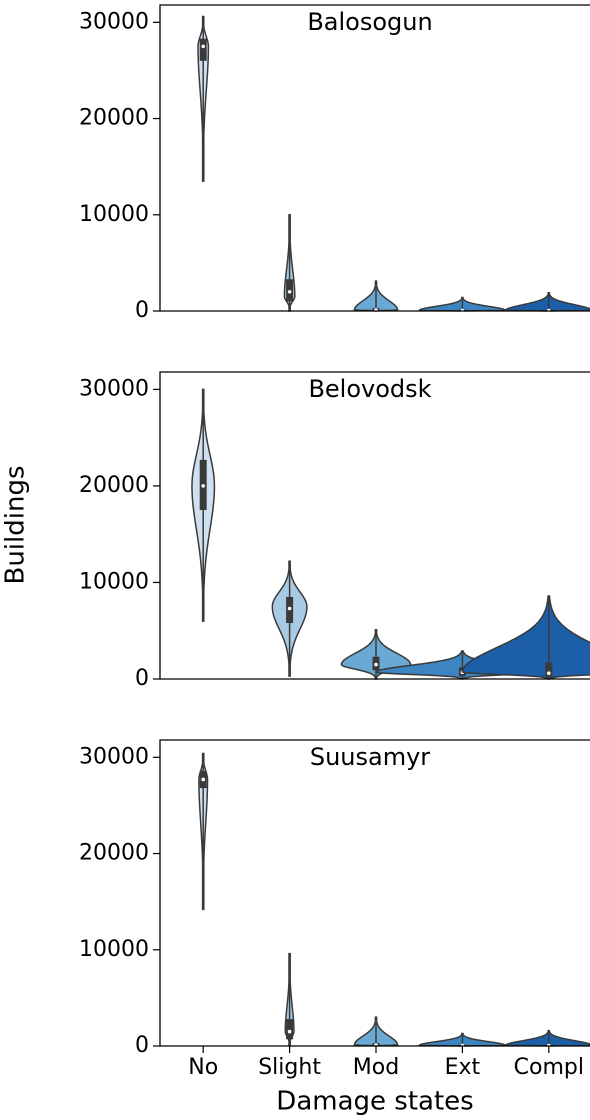  Describe the element at coordinates (376, 1067) in the screenshot. I see `x-tick-label: Mod` at that location.